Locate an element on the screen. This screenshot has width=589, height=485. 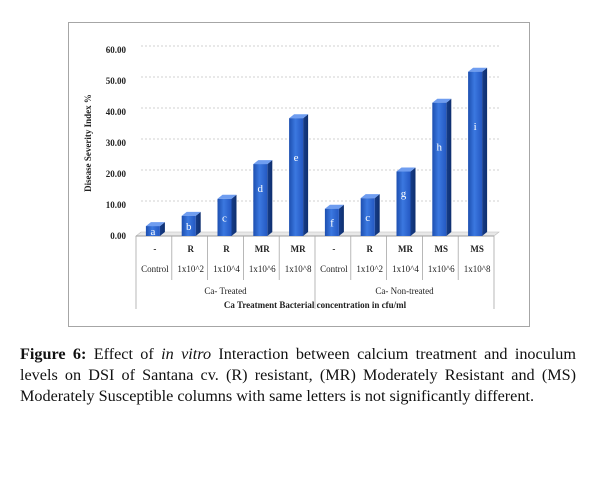
group-label: Ca- Treated is located at coordinates (225, 291).